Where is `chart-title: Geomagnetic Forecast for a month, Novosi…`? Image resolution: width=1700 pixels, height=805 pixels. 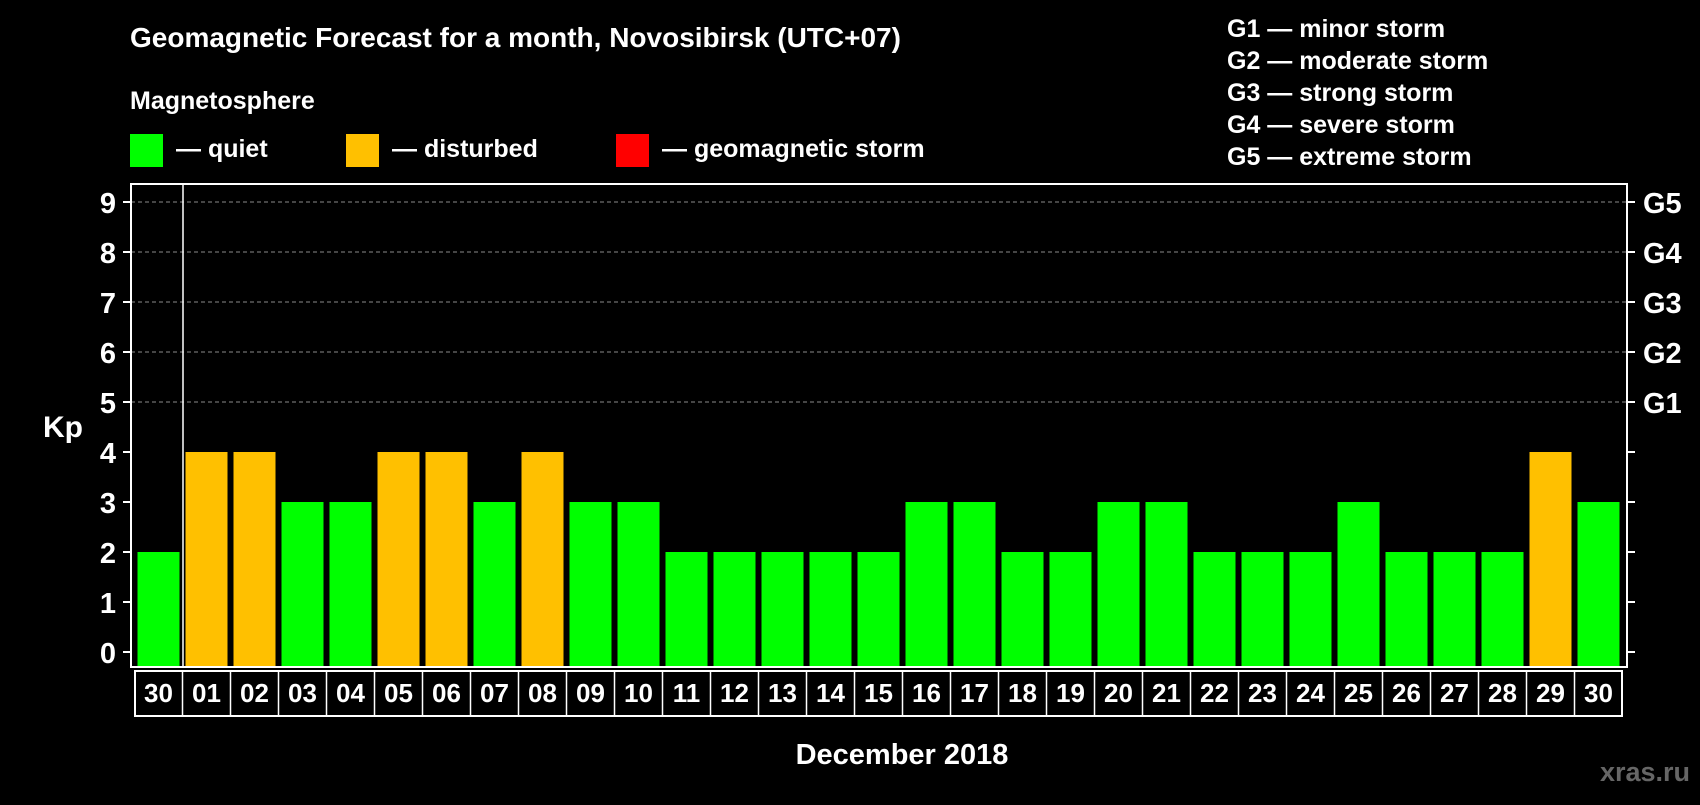 chart-title: Geomagnetic Forecast for a month, Novosi… is located at coordinates (515, 37).